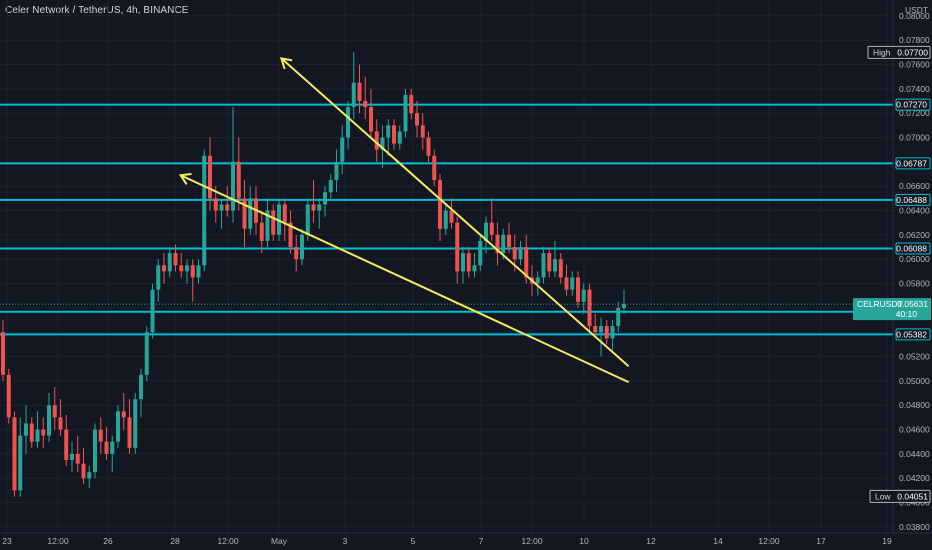 The height and width of the screenshot is (550, 932). What do you see at coordinates (914, 381) in the screenshot?
I see `y-tick-label: 0.05000` at bounding box center [914, 381].